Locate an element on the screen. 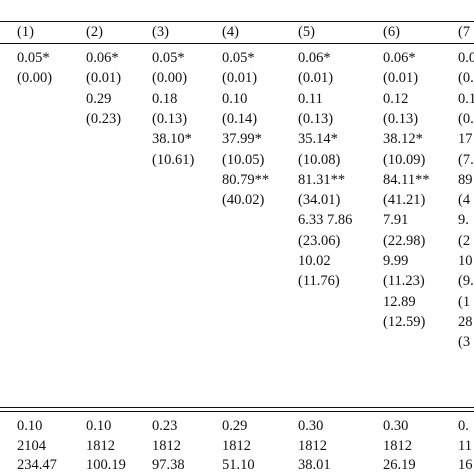  table-cell: 38.12* is located at coordinates (403, 139).